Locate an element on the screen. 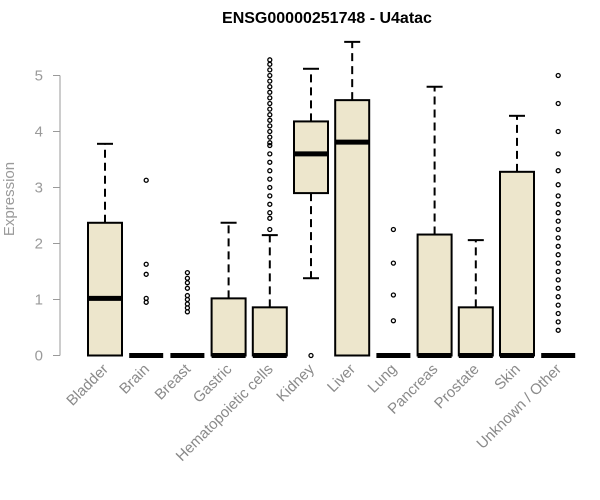 The height and width of the screenshot is (500, 600). y-tick-label: 3 is located at coordinates (39, 188).